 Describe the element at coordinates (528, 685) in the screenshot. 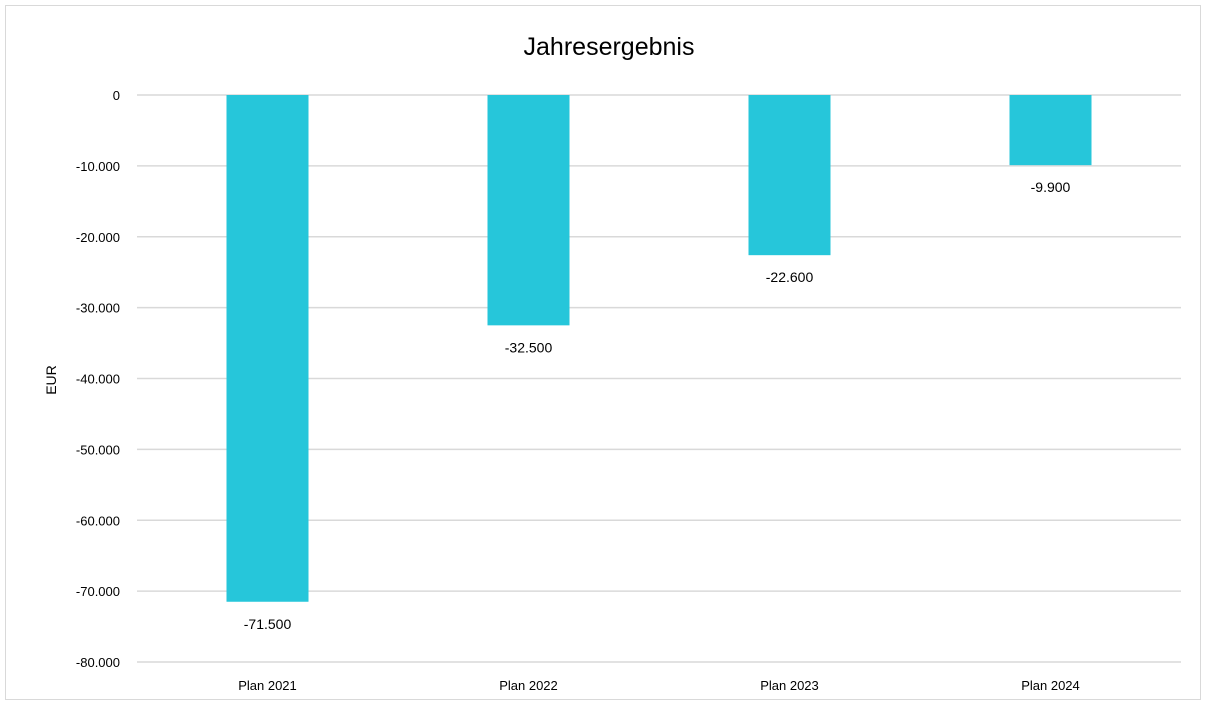

I see `x-tick-label: Plan 2022` at that location.